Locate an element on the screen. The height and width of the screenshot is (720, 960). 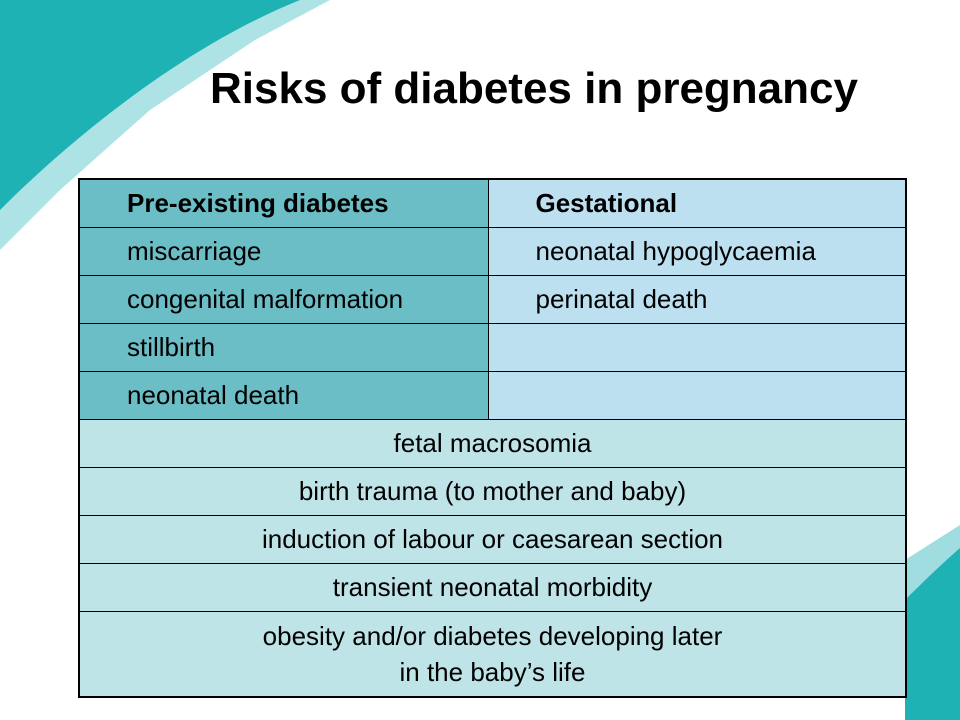
top-left-teal-swoosh is located at coordinates (150, 105).